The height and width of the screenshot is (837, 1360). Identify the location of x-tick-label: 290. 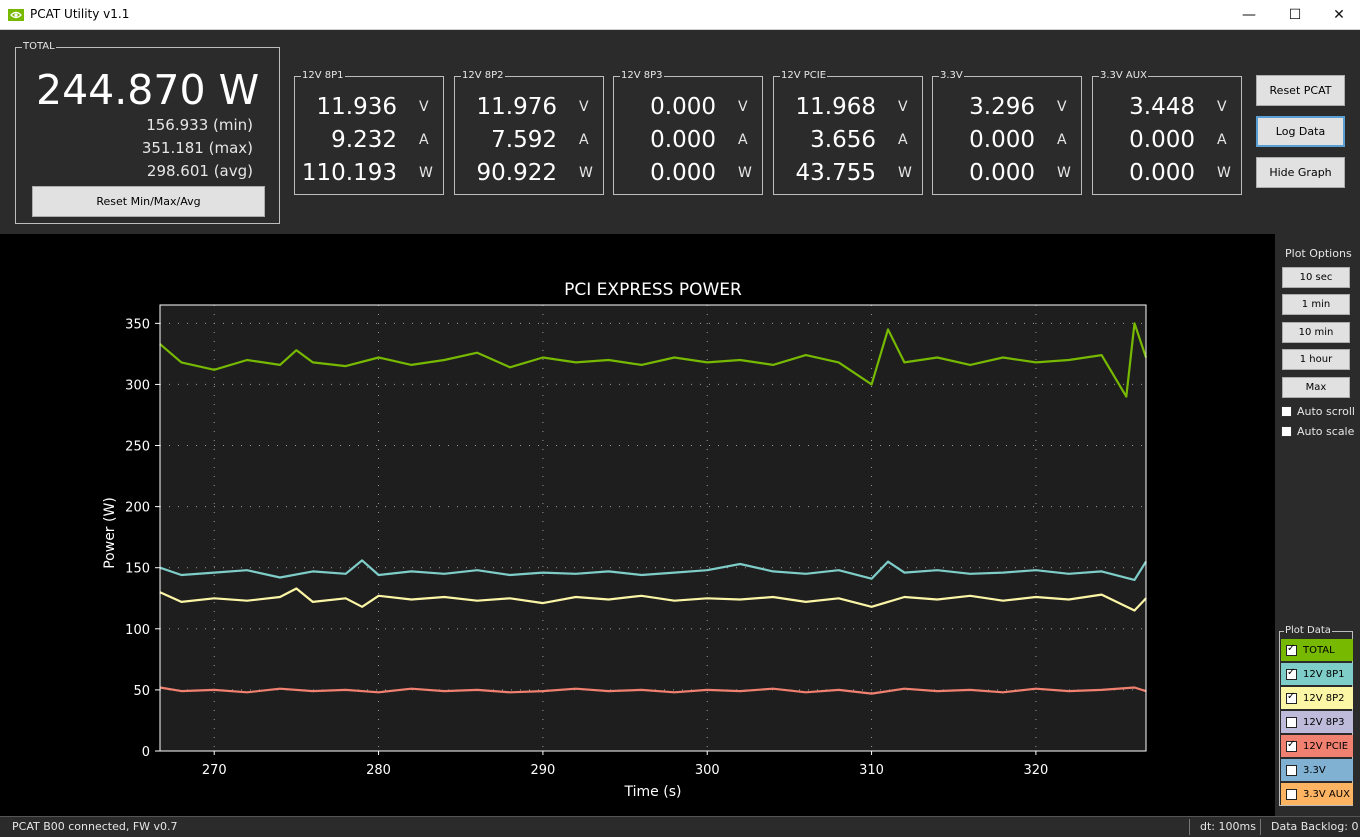
(542, 770).